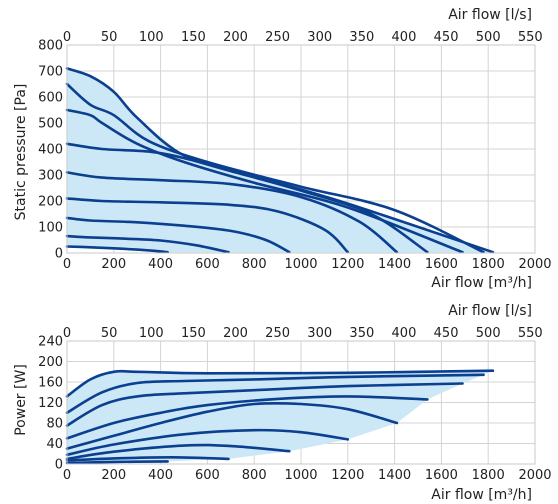 This screenshot has width=558, height=504. I want to click on pressure-x-tick-label: 2000, so click(534, 264).